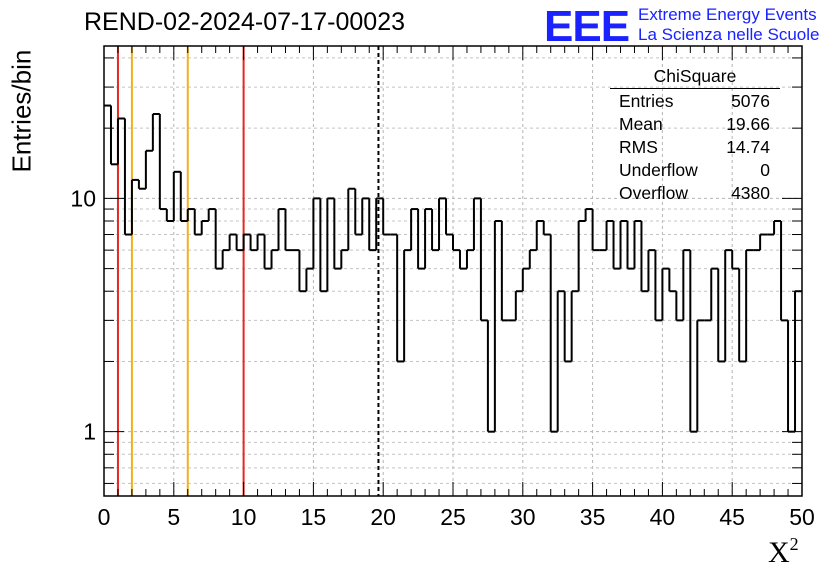 Image resolution: width=836 pixels, height=572 pixels. What do you see at coordinates (453, 517) in the screenshot?
I see `x-tick-label: 25` at bounding box center [453, 517].